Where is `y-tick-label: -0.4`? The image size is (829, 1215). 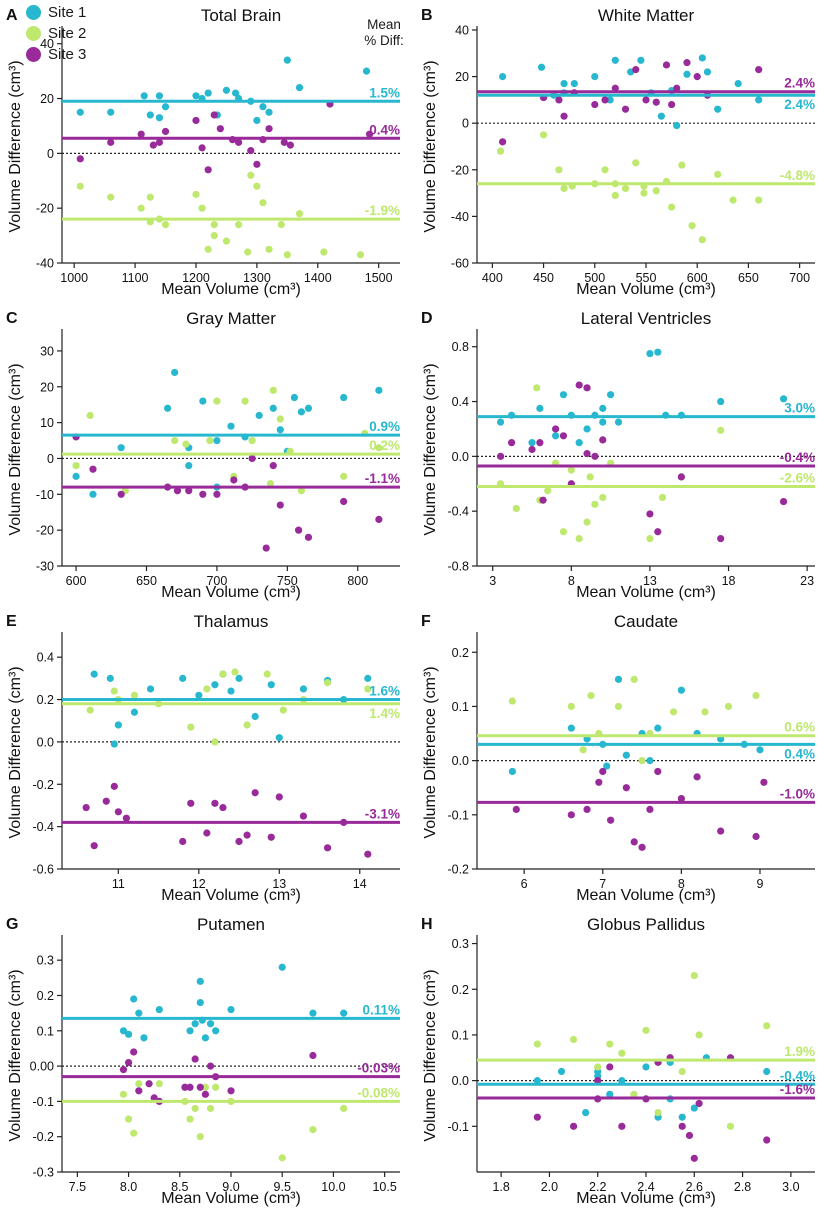 y-tick-label: -0.4 is located at coordinates (43, 827).